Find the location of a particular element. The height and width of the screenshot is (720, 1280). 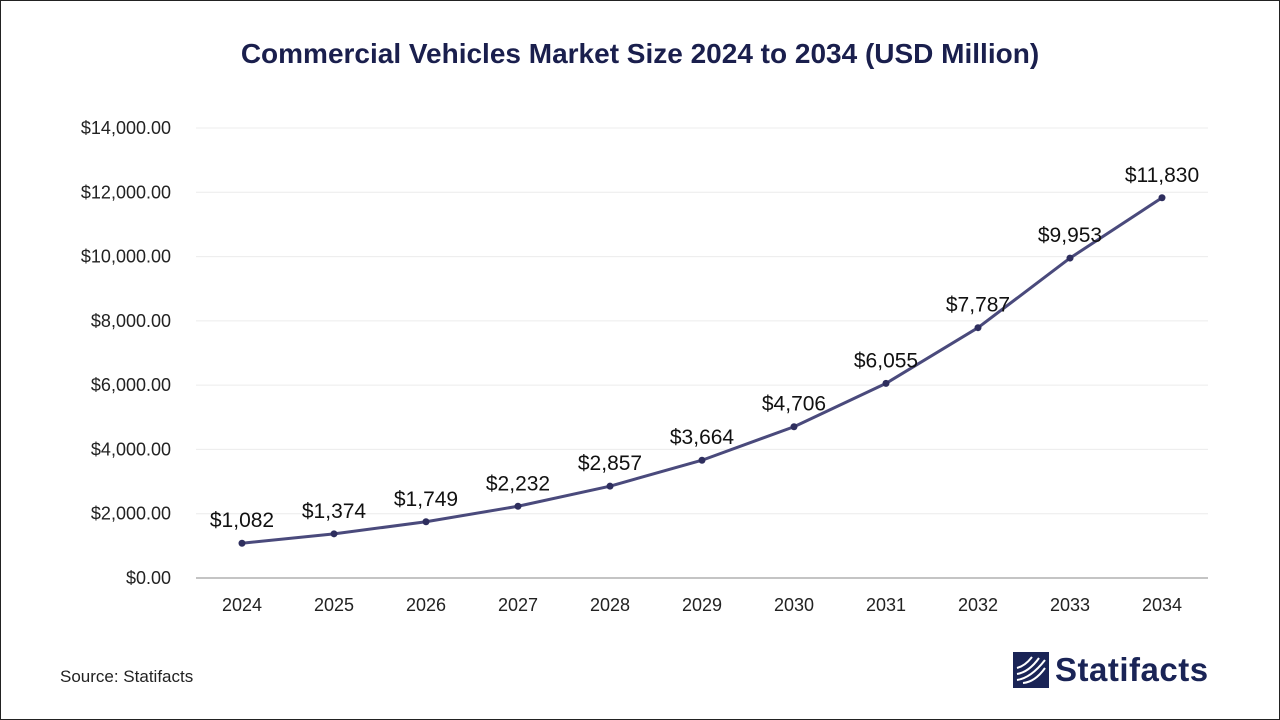

x-tick-label: 2024 is located at coordinates (242, 605).